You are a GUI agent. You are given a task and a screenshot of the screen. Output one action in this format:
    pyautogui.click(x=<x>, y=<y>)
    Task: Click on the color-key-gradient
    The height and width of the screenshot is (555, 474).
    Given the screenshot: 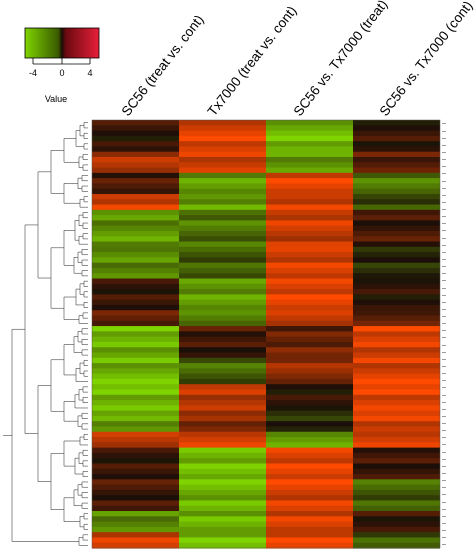 What is the action you would take?
    pyautogui.click(x=62, y=43)
    